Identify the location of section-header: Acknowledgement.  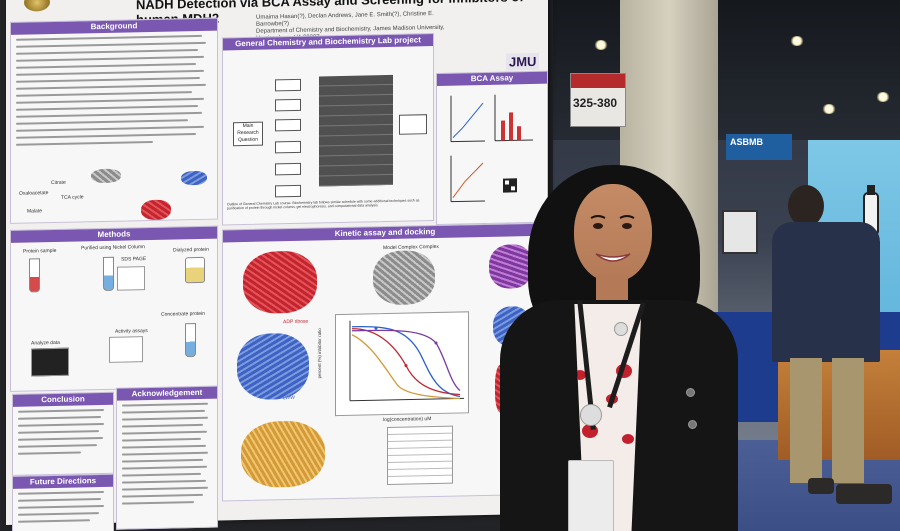
(167, 393).